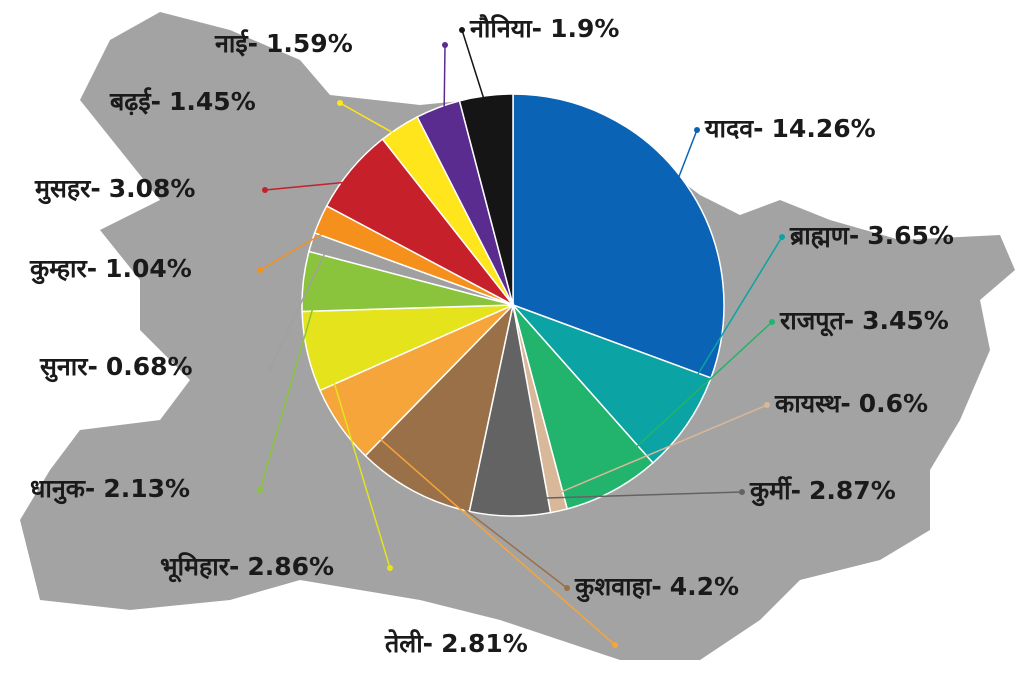 The height and width of the screenshot is (683, 1024). What do you see at coordinates (68, 367) in the screenshot?
I see `category-label: सुनार-` at bounding box center [68, 367].